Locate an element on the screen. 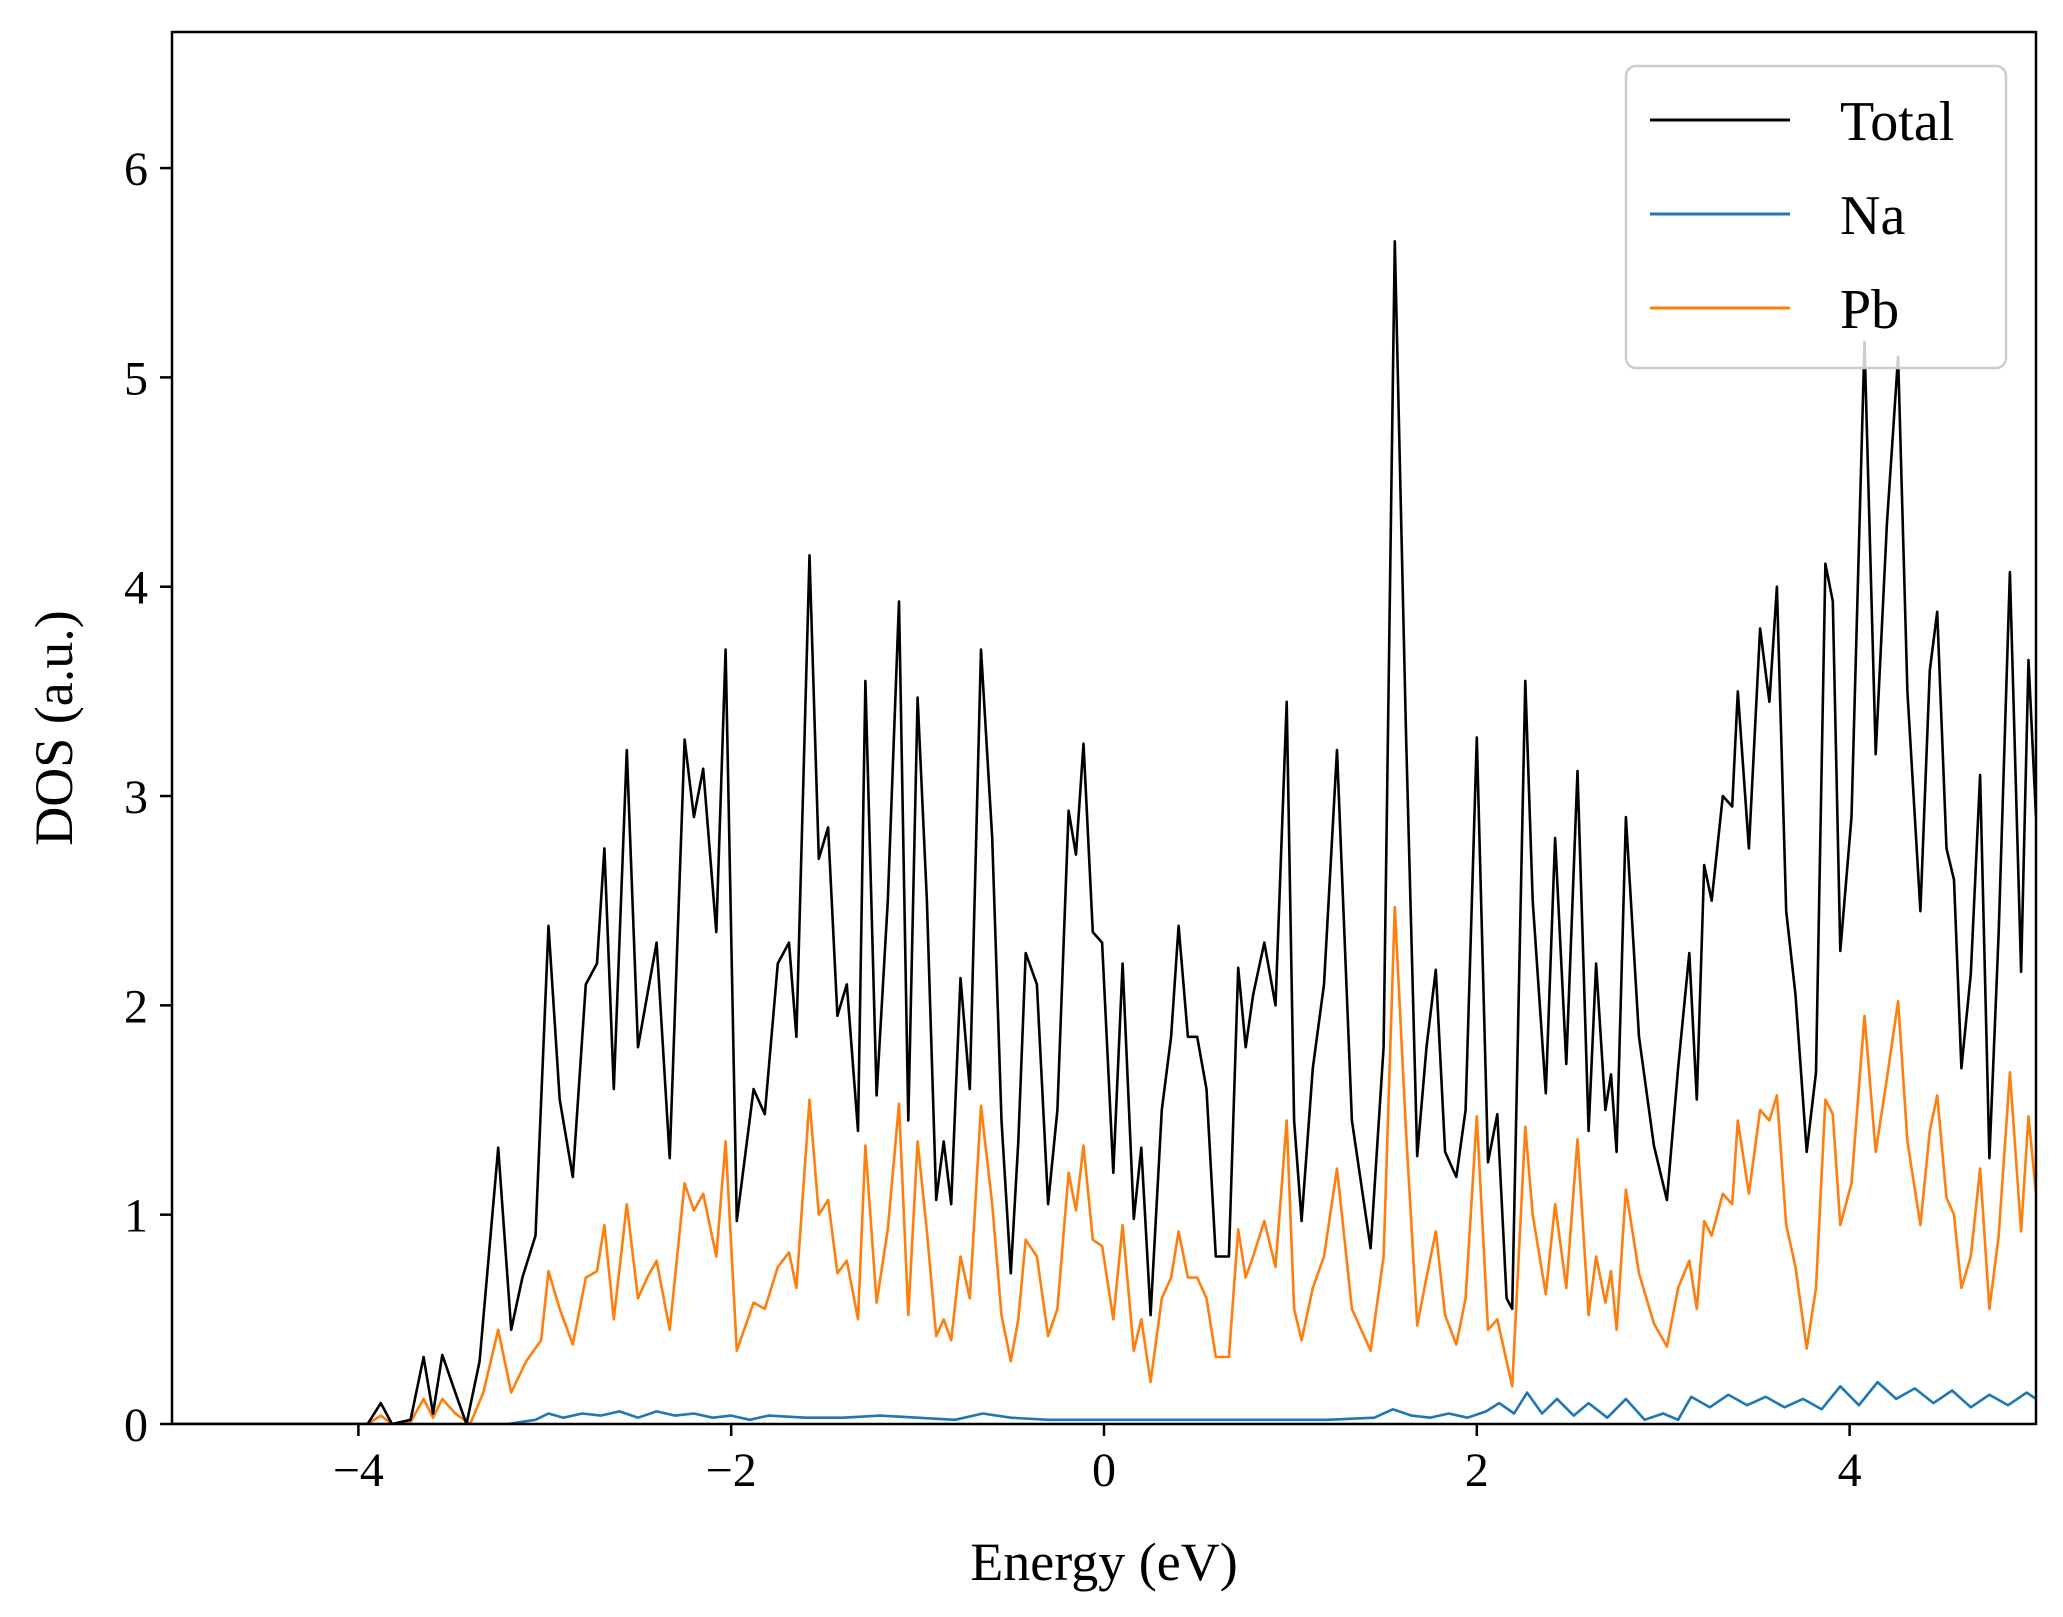 Image resolution: width=2063 pixels, height=1617 pixels. y-axis: 0 1 2 3 4 5 6 is located at coordinates (148, 797).